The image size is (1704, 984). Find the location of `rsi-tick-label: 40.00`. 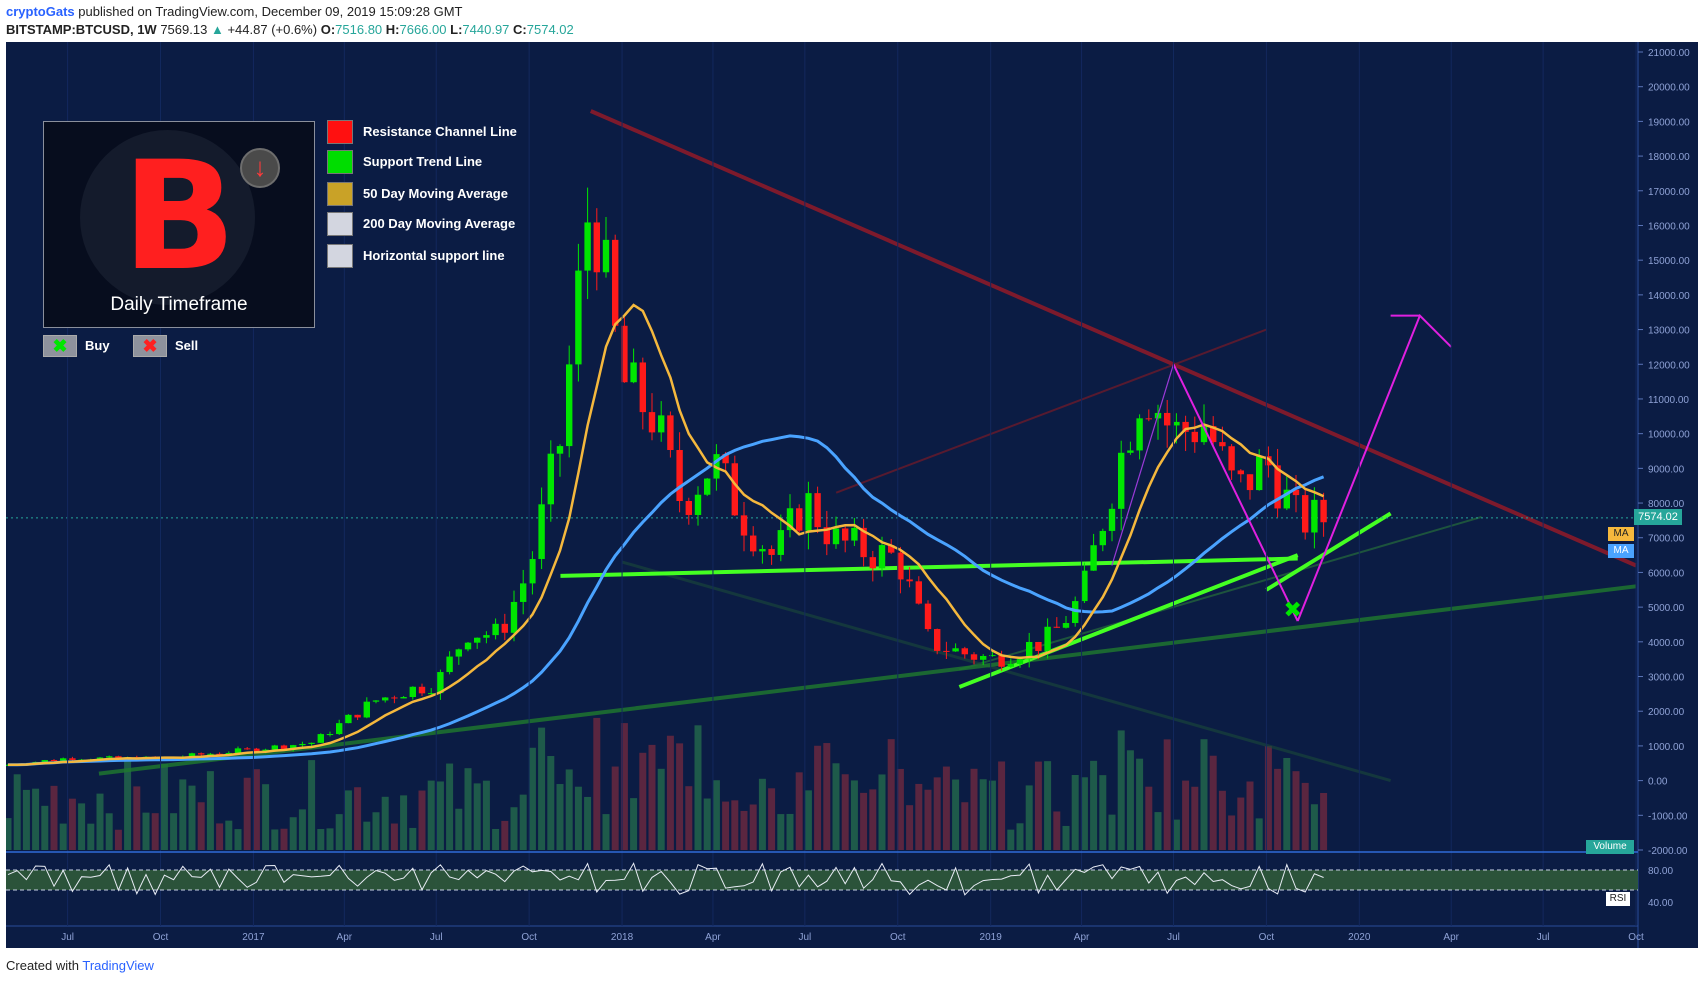

rsi-tick-label: 40.00 is located at coordinates (1660, 903).